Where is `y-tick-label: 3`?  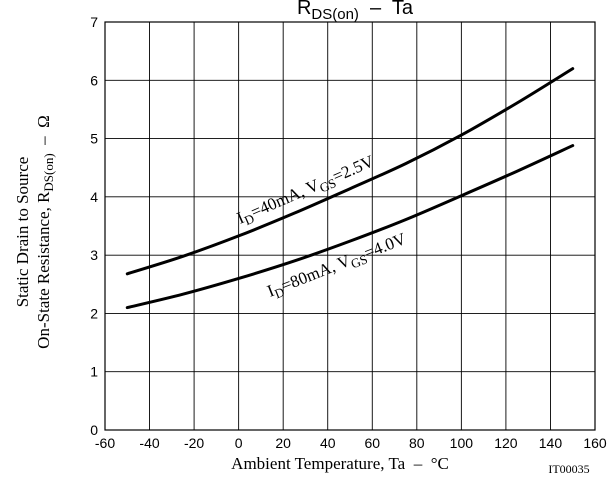 y-tick-label: 3 is located at coordinates (94, 255).